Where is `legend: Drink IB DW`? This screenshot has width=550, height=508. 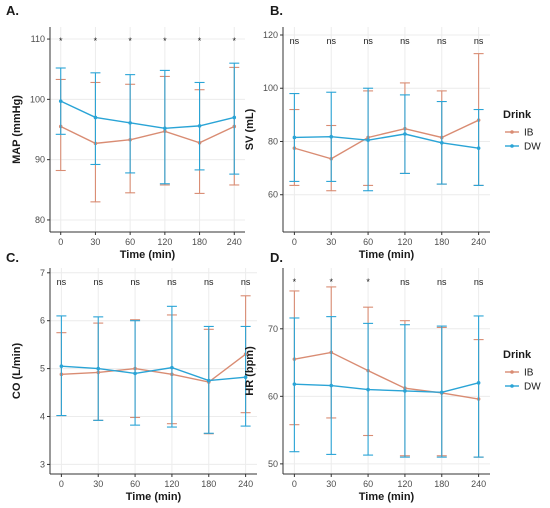
legend: Drink IB DW is located at coordinates (522, 131).